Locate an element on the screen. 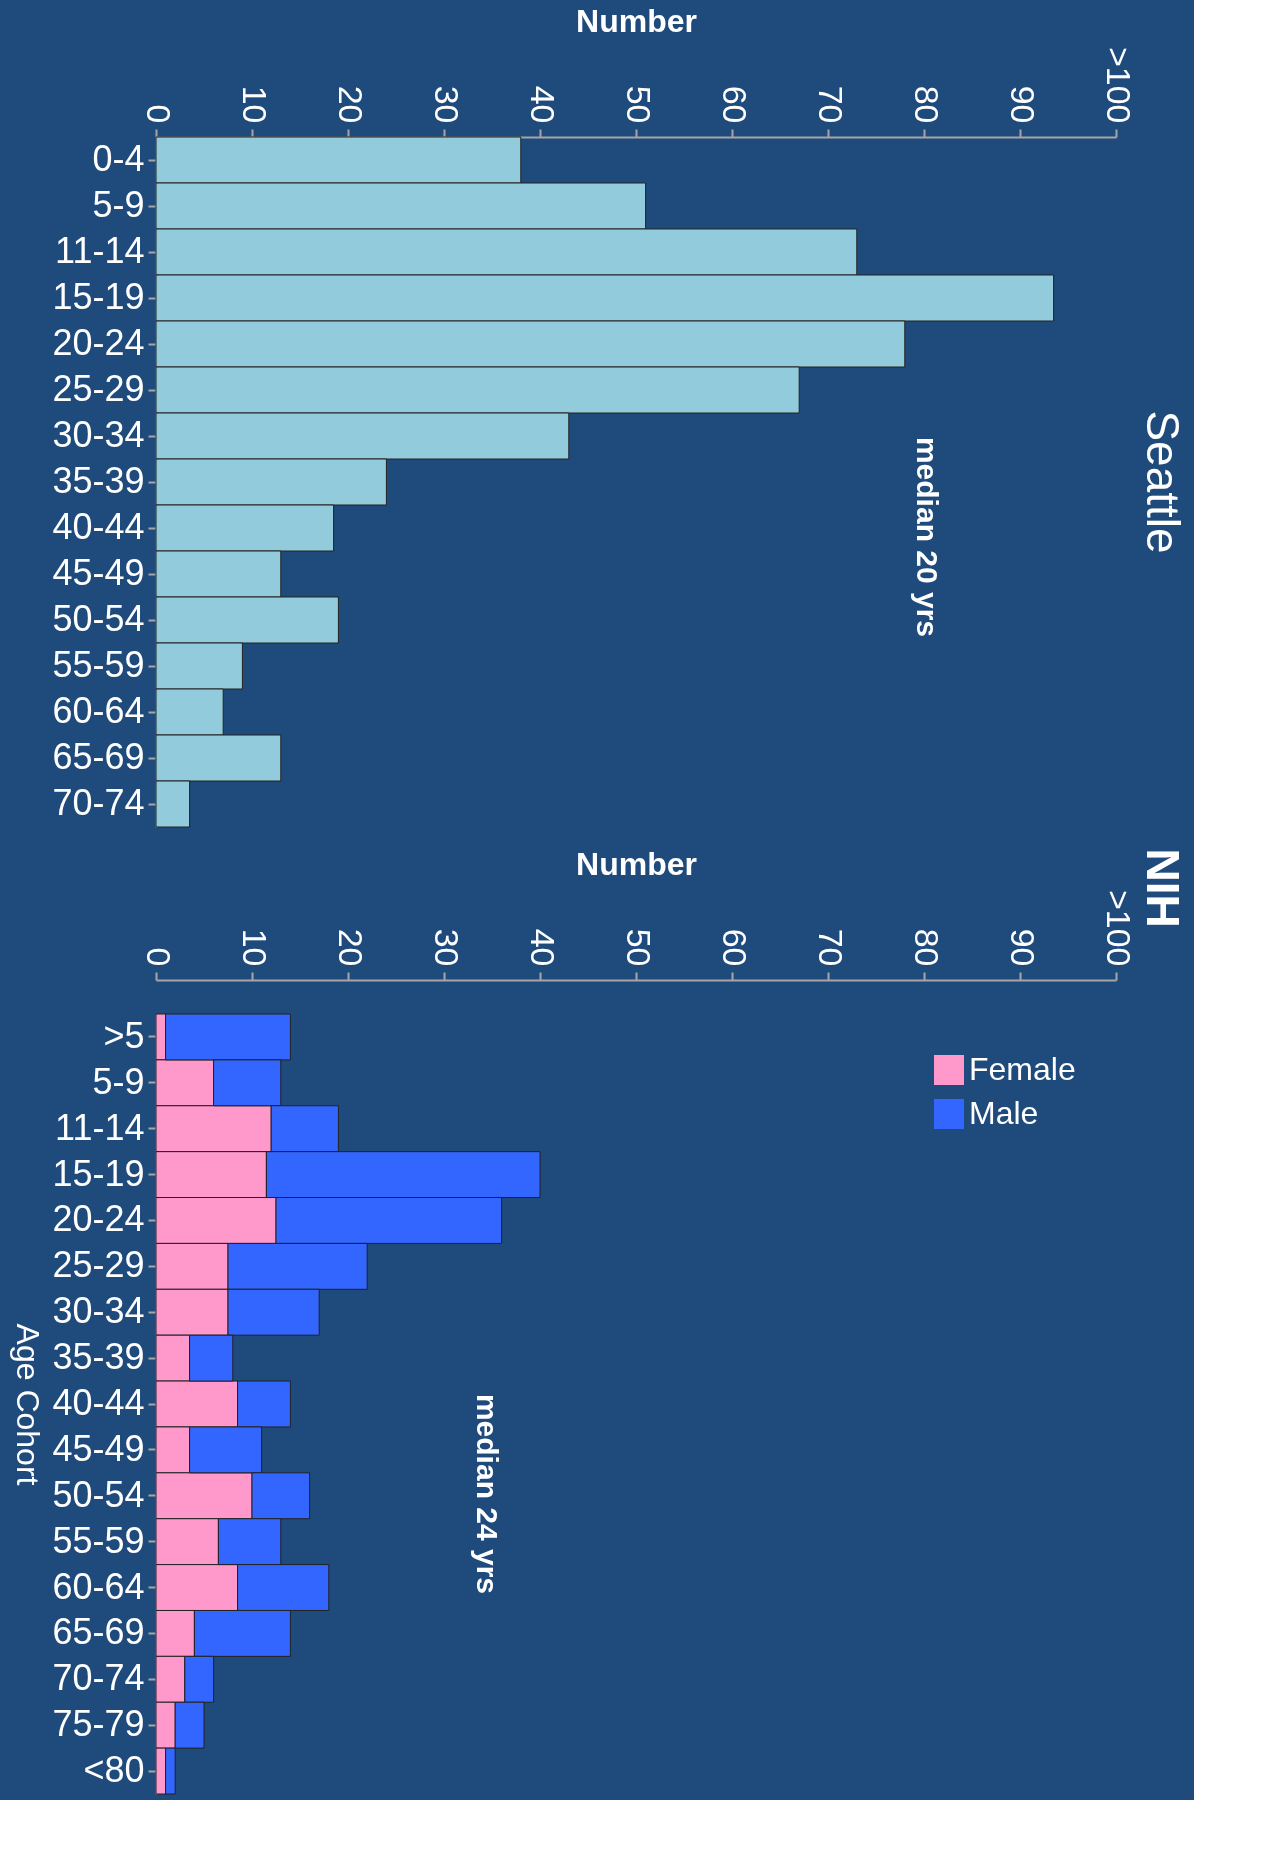 Image resolution: width=1268 pixels, height=1872 pixels. y-tick-label: 75-79 is located at coordinates (98, 1724).